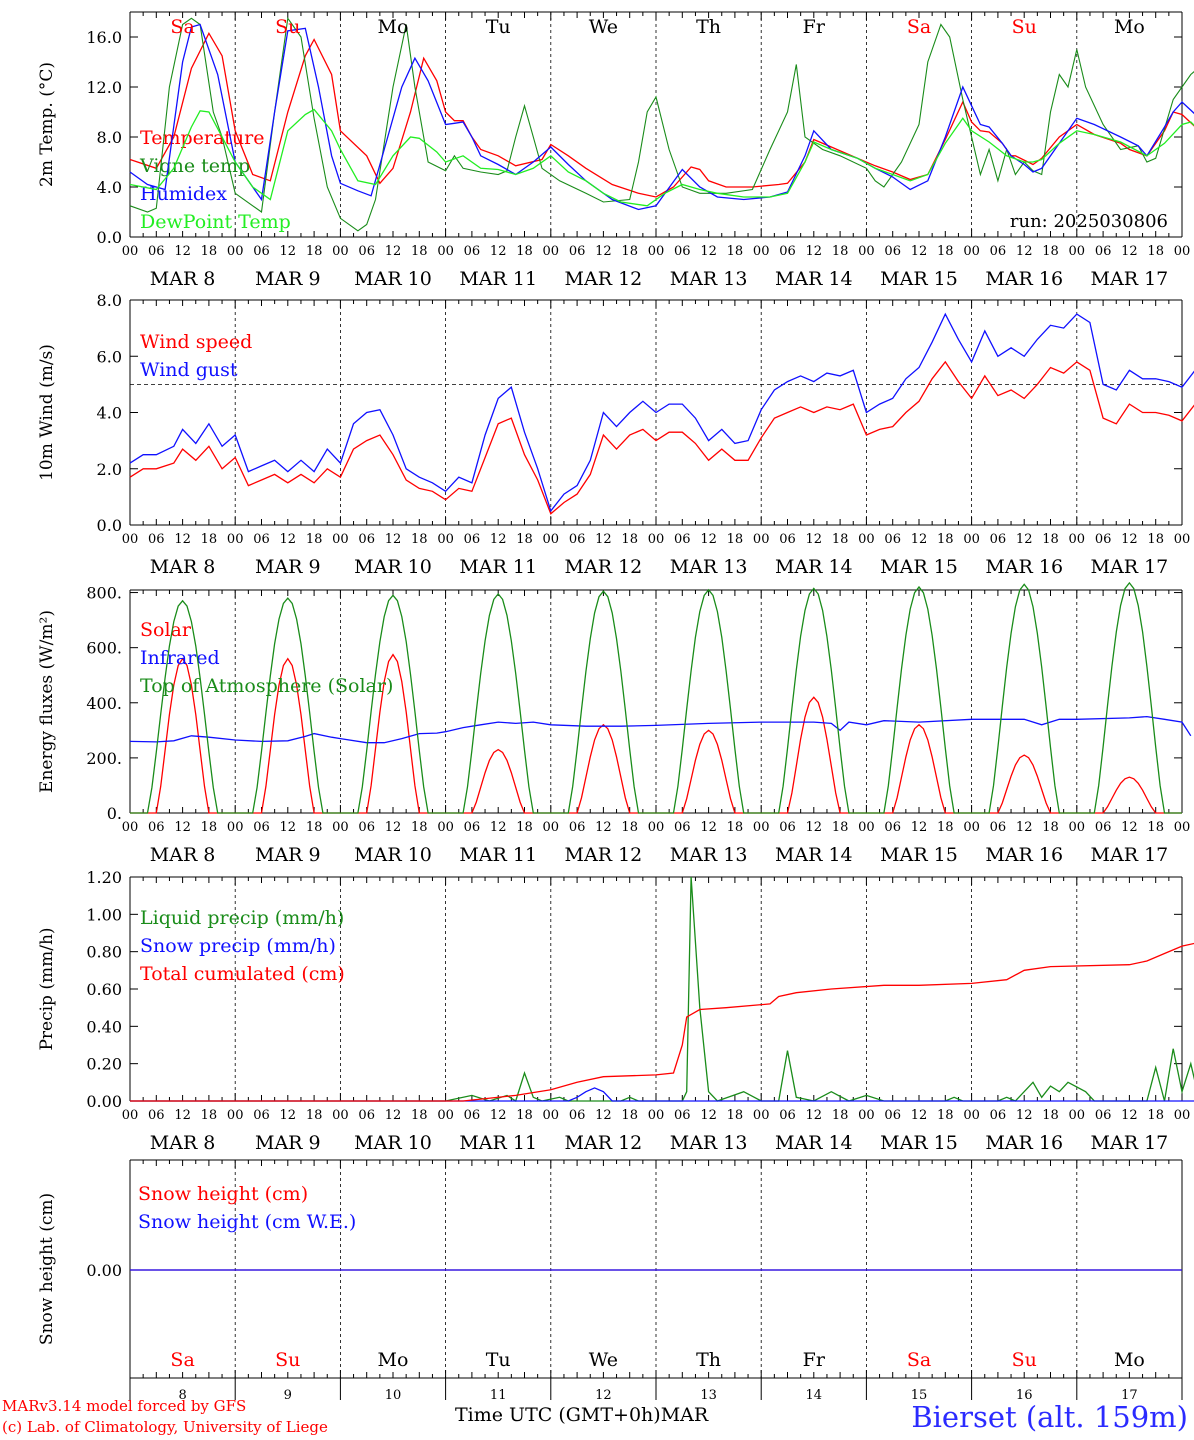 This screenshot has height=1440, width=1194. What do you see at coordinates (124, 1406) in the screenshot?
I see `model-credit: MARv3.14 model forced by GFS` at bounding box center [124, 1406].